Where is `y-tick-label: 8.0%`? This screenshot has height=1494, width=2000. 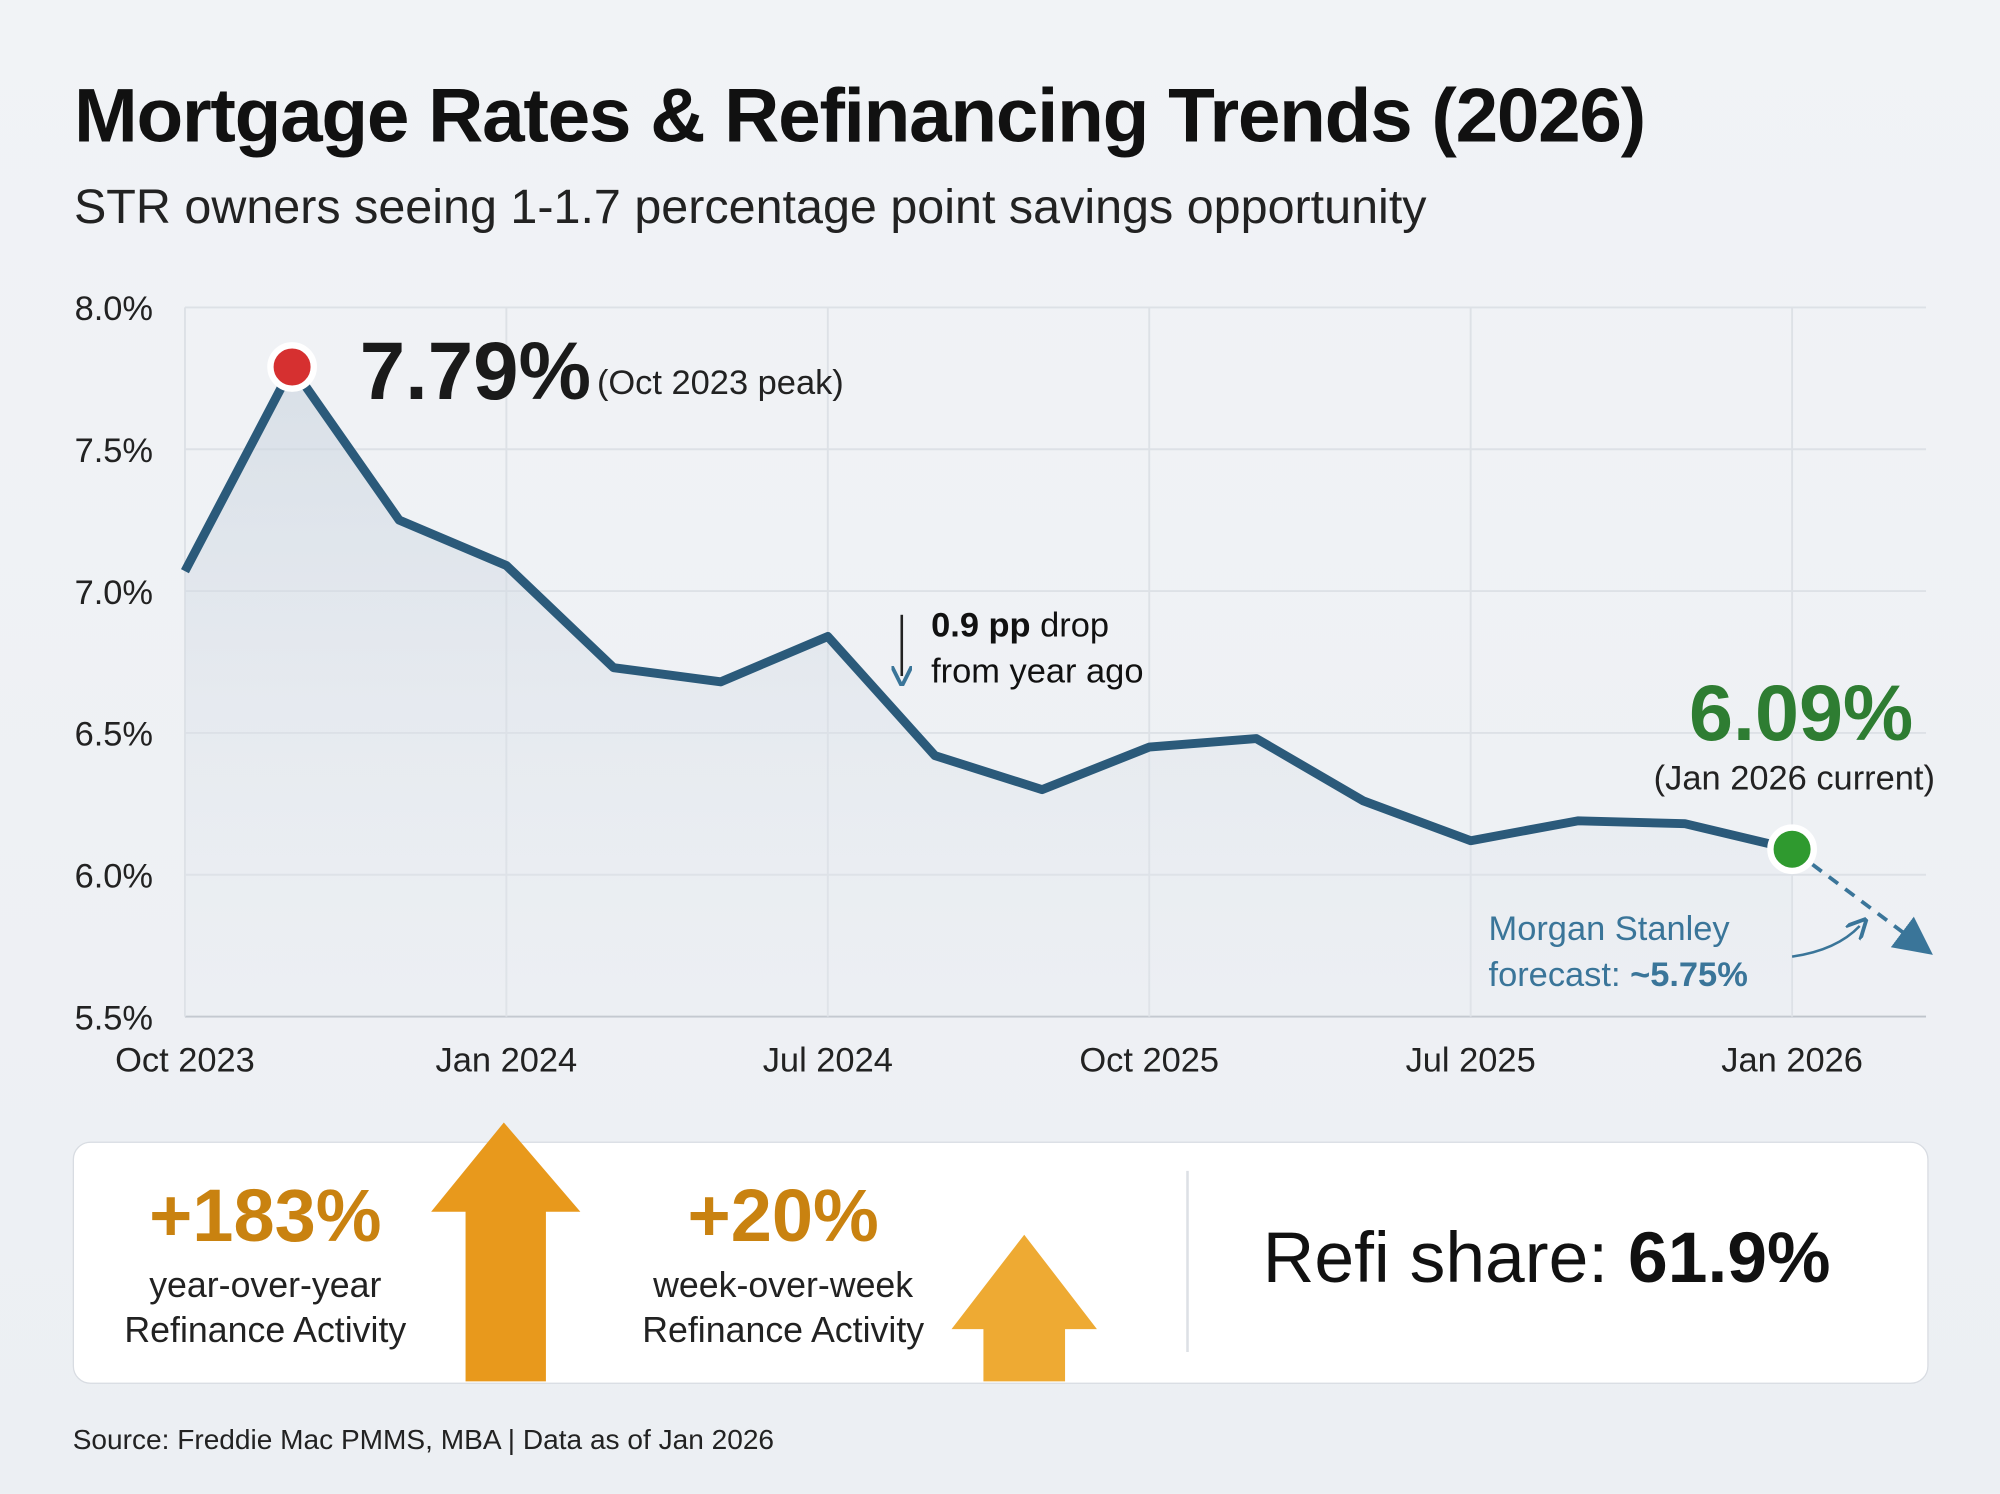
y-tick-label: 8.0% is located at coordinates (114, 309).